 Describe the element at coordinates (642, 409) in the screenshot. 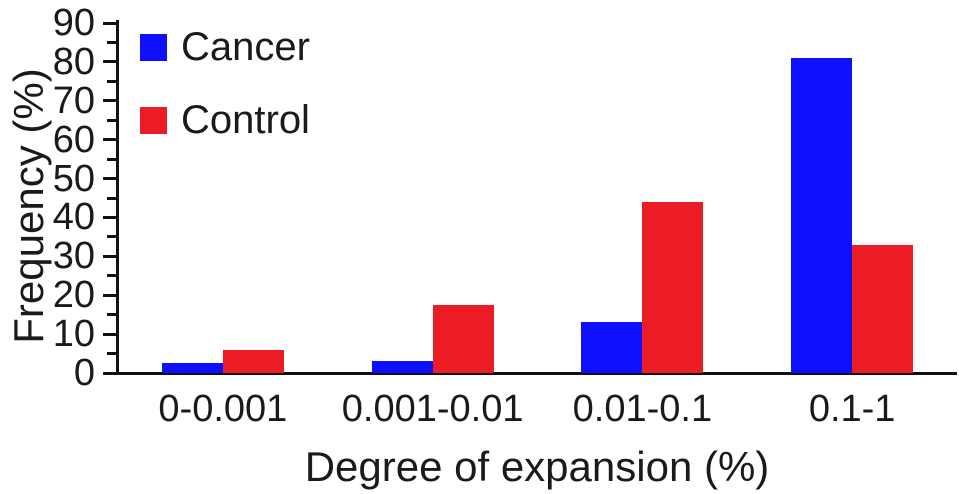

I see `x-tick-label: 0.01-0.1` at that location.